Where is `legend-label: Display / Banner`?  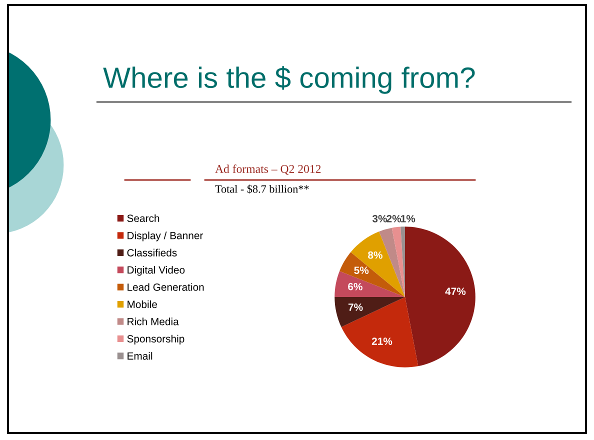 legend-label: Display / Banner is located at coordinates (166, 237).